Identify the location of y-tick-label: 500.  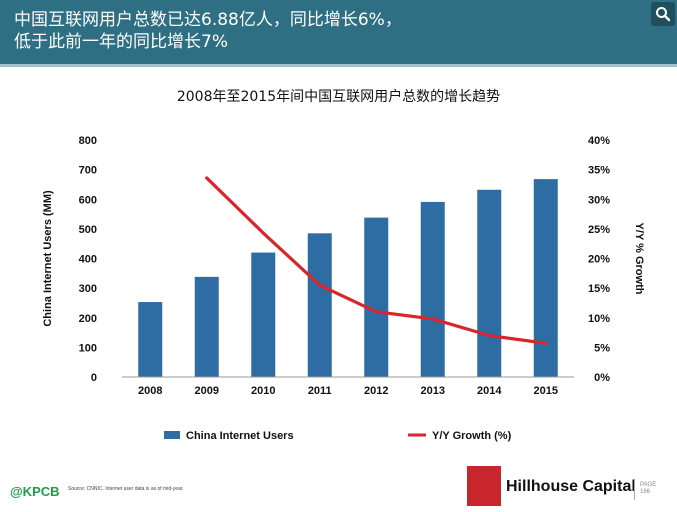
(88, 230).